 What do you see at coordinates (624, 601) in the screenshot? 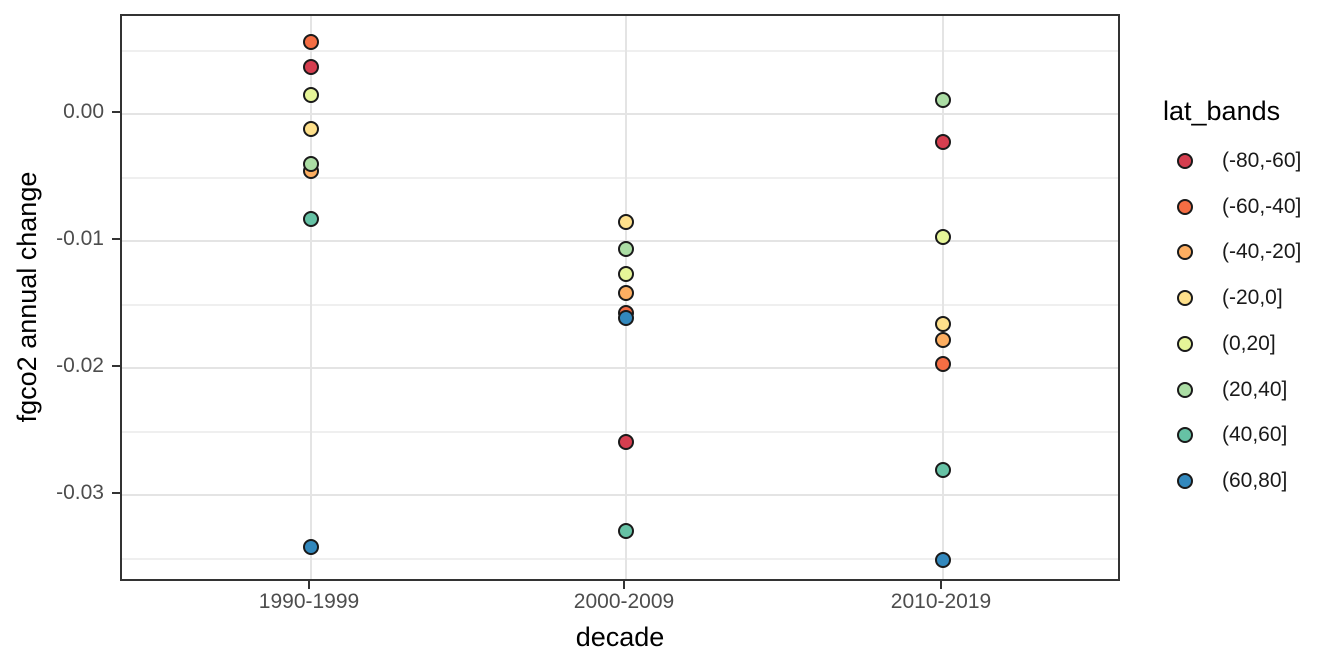
I see `x-tick-label: 2000-2009` at bounding box center [624, 601].